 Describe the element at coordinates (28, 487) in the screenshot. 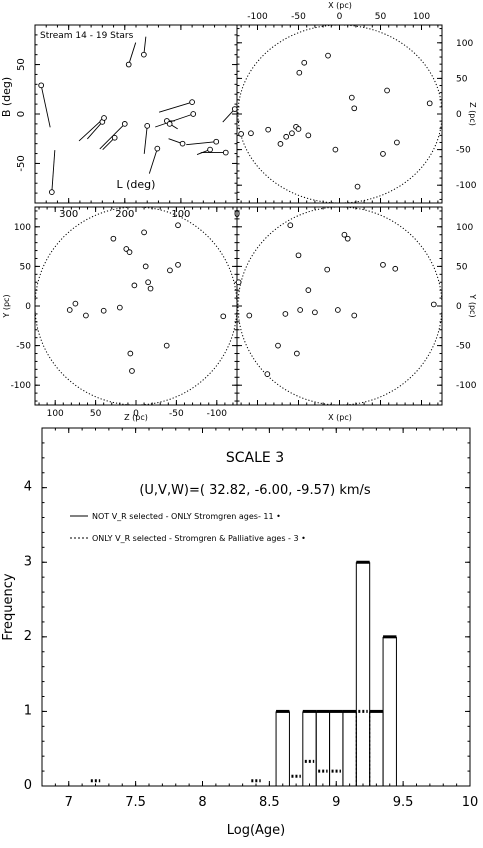

I see `y-tick-label: 4` at that location.